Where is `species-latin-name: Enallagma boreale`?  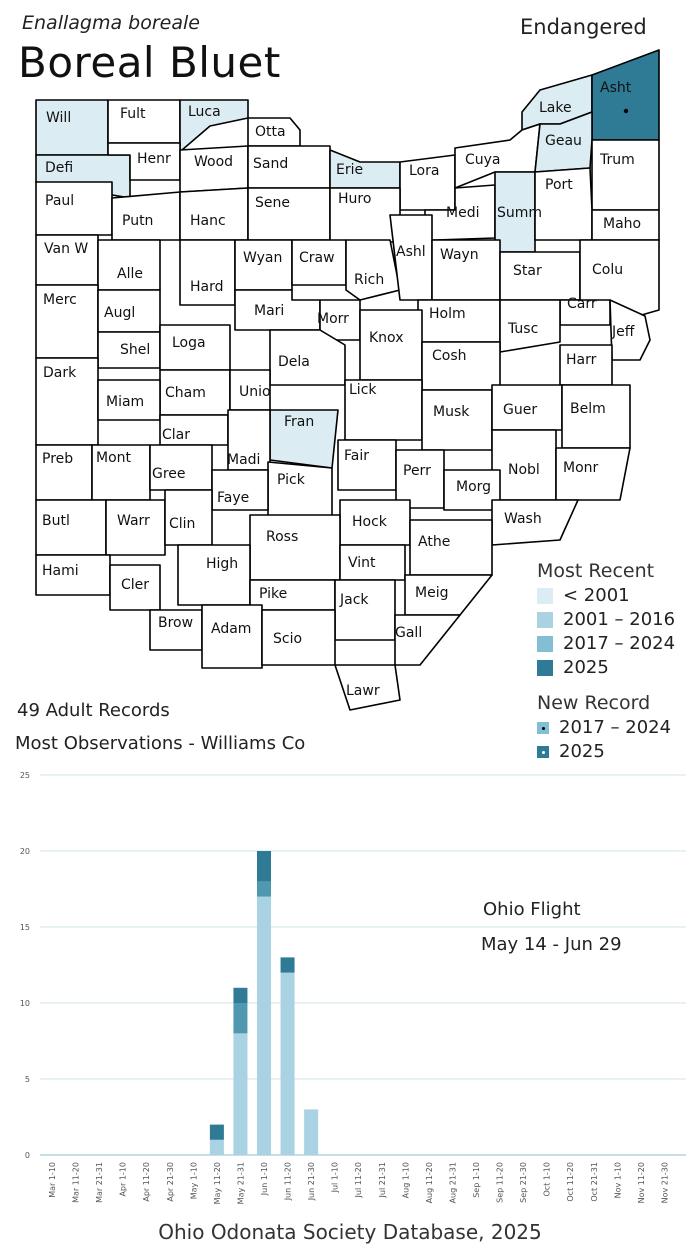
species-latin-name: Enallagma boreale is located at coordinates (111, 23).